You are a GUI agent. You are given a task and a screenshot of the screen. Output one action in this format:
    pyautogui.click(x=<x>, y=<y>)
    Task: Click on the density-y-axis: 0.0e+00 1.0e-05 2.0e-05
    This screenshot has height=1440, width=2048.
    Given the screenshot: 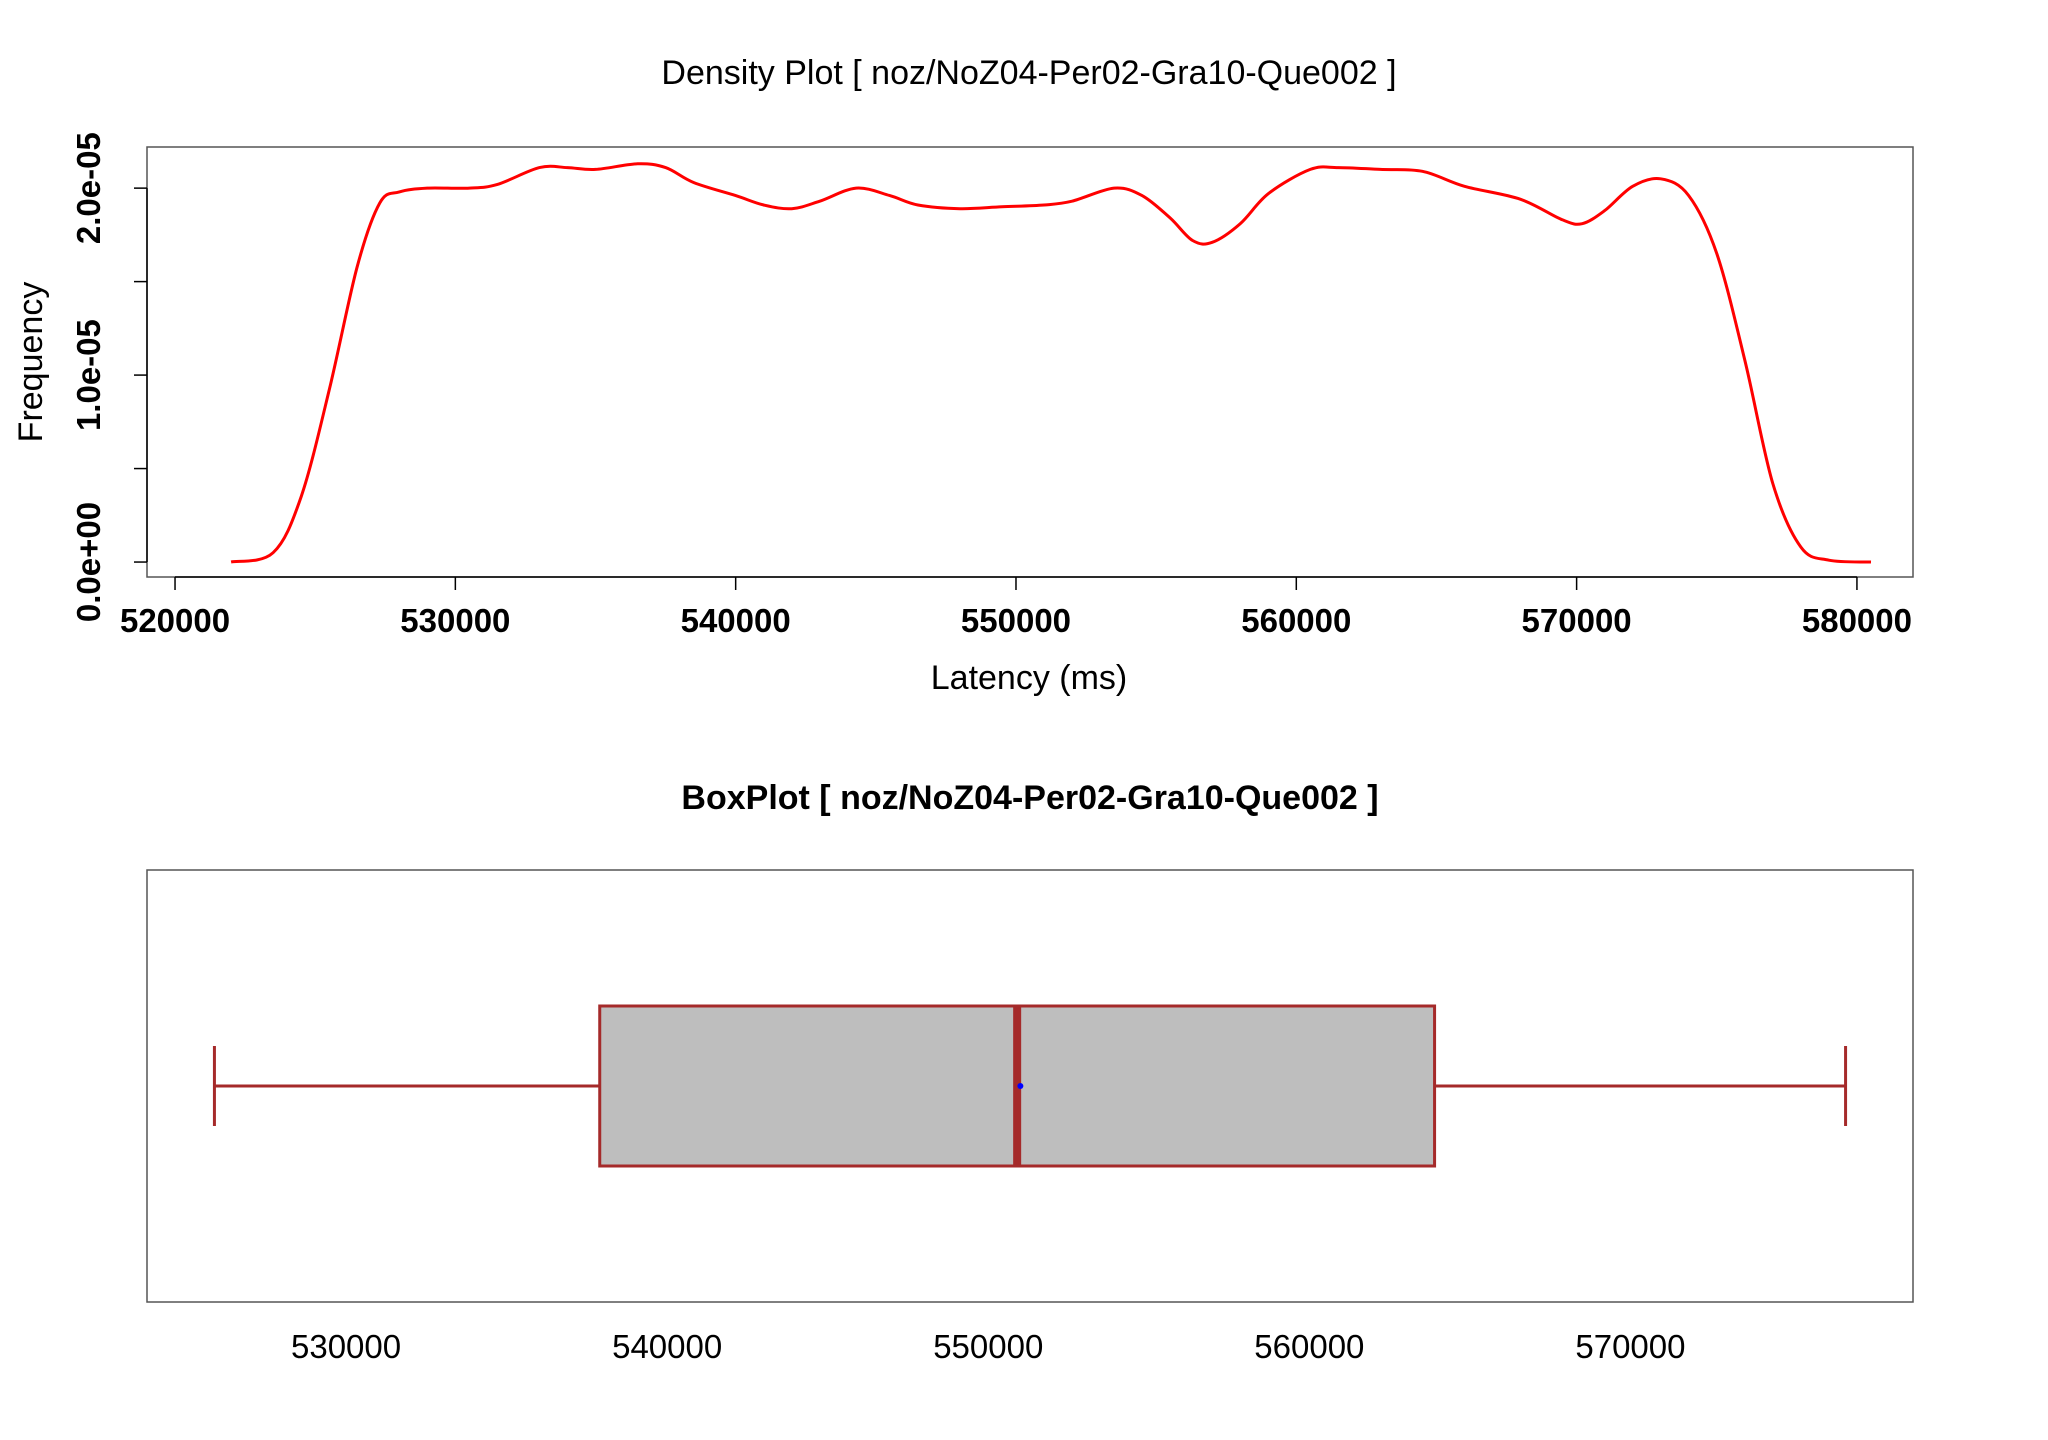 What is the action you would take?
    pyautogui.click(x=109, y=377)
    